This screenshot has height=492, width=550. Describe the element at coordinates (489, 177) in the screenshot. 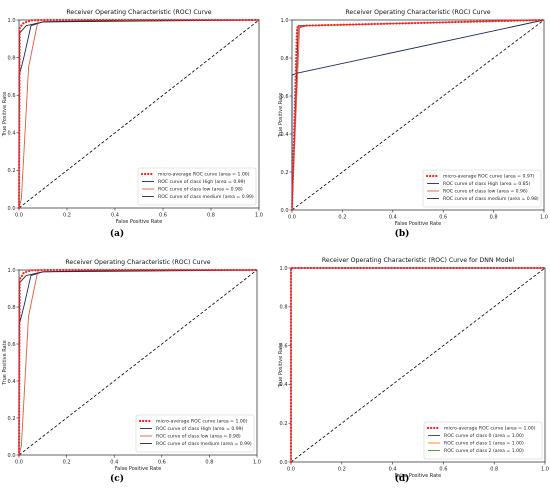

I see `legend-label: micro-average ROC curve (area = 0.97)` at that location.